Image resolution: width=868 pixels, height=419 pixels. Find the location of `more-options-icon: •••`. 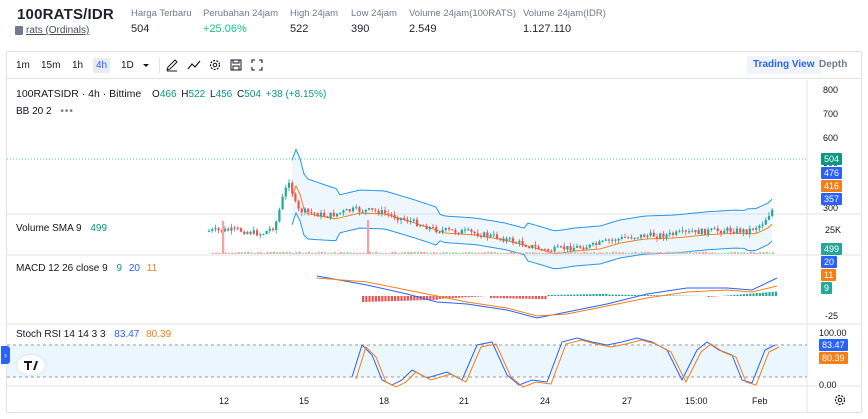

more-options-icon: ••• is located at coordinates (67, 111).